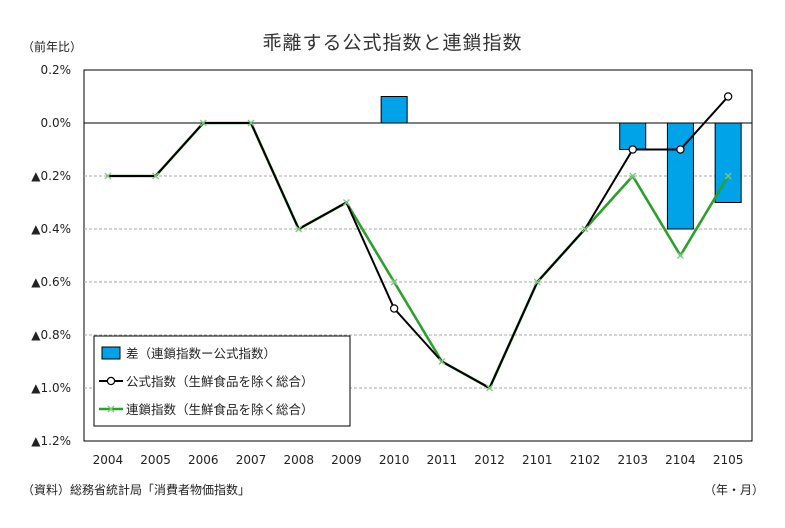 This screenshot has height=528, width=785. I want to click on y-tick-label: 0.2%, so click(56, 70).